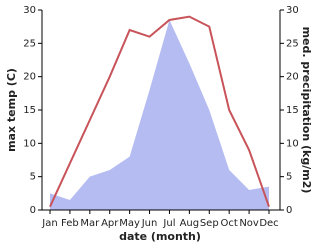 Image resolution: width=320 pixels, height=247 pixels. What do you see at coordinates (190, 223) in the screenshot?
I see `x-tick-label: Aug` at bounding box center [190, 223].